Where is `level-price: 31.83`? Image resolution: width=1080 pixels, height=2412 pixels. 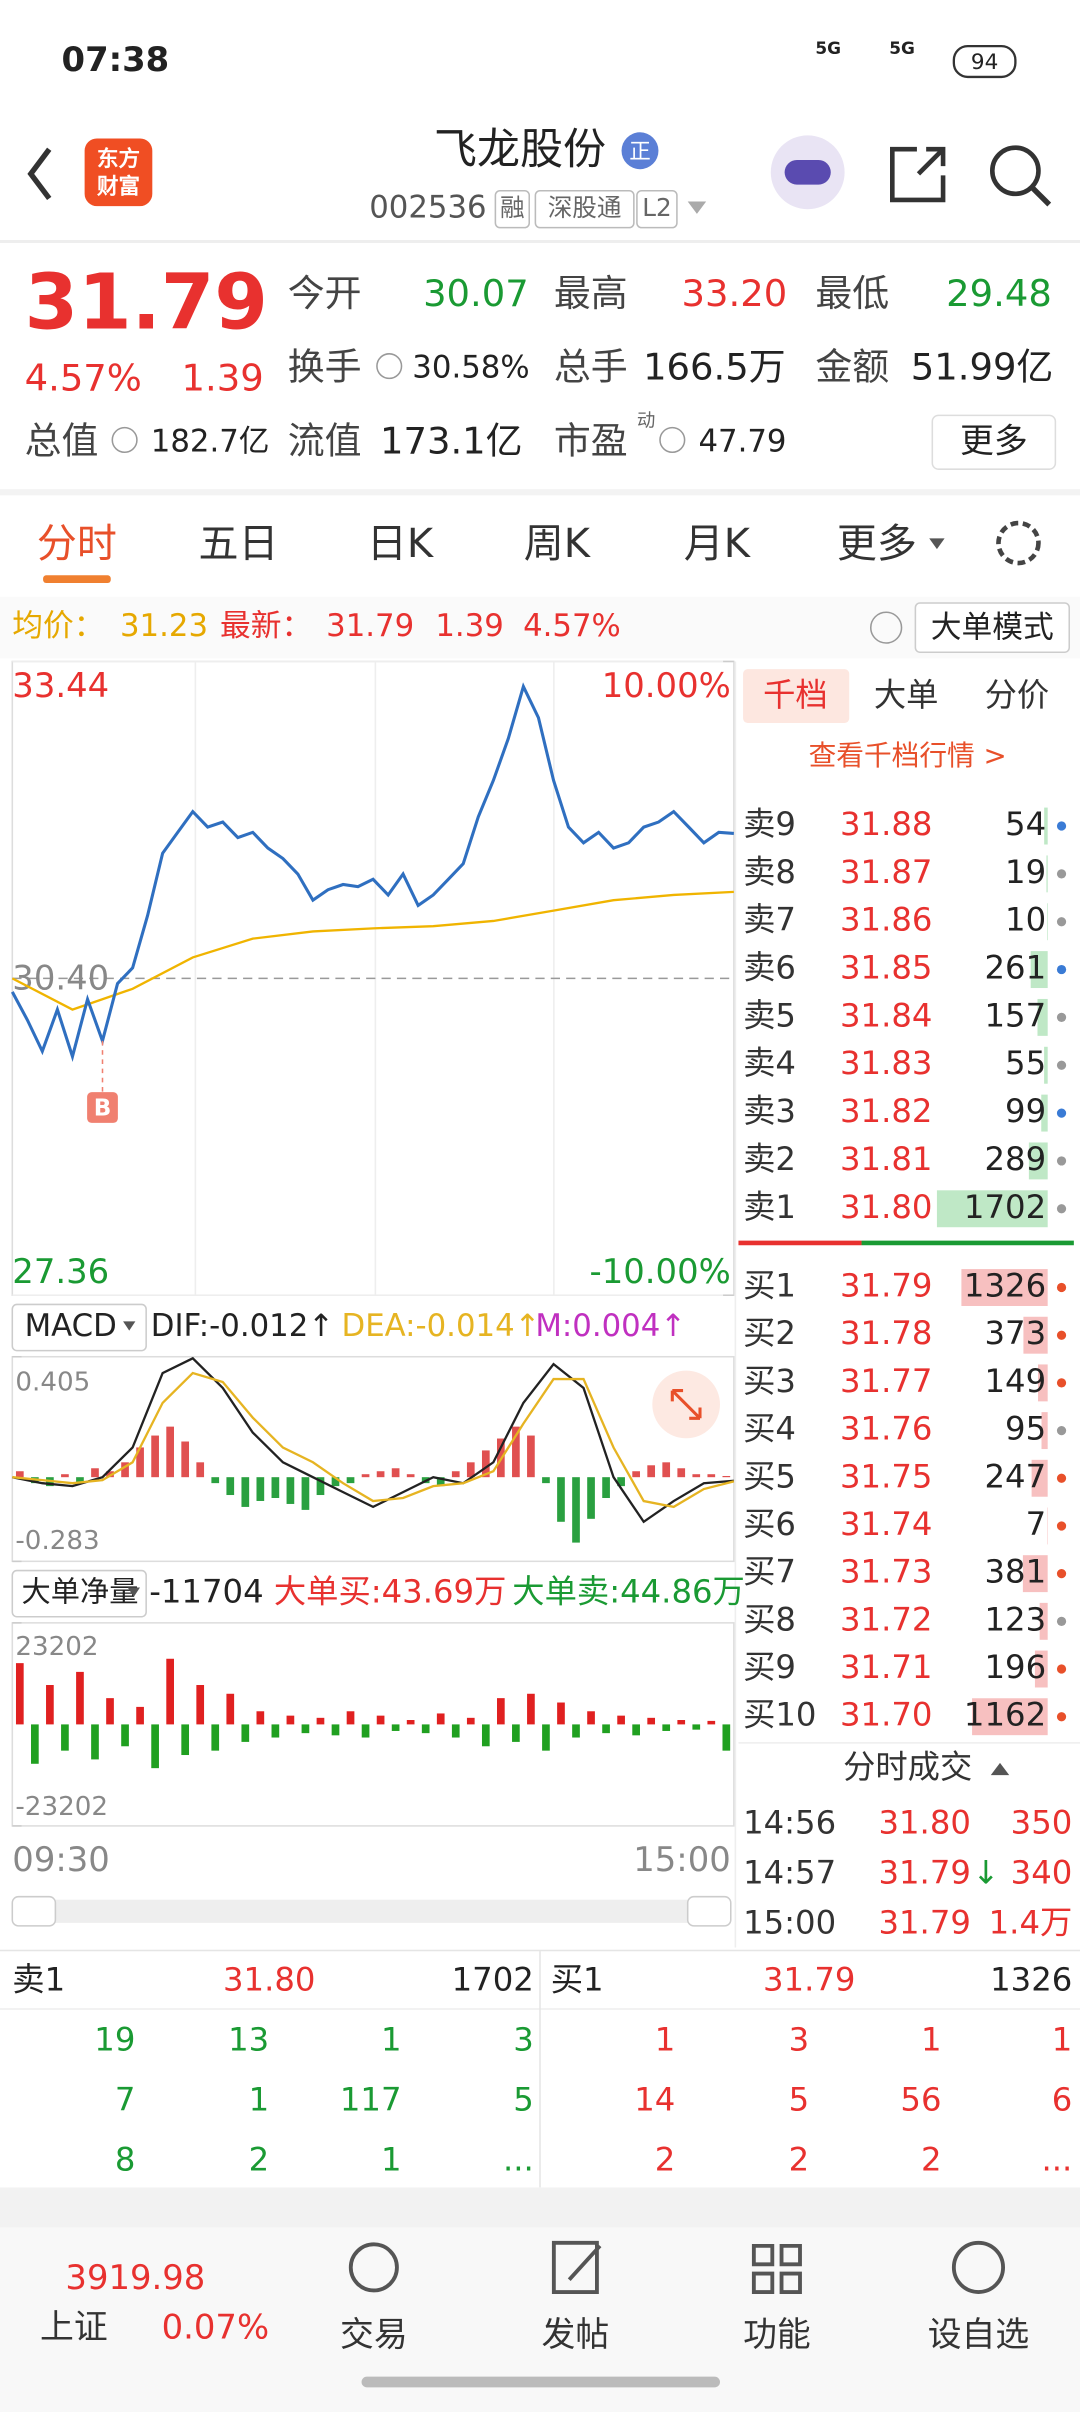 level-price: 31.83 is located at coordinates (886, 1063).